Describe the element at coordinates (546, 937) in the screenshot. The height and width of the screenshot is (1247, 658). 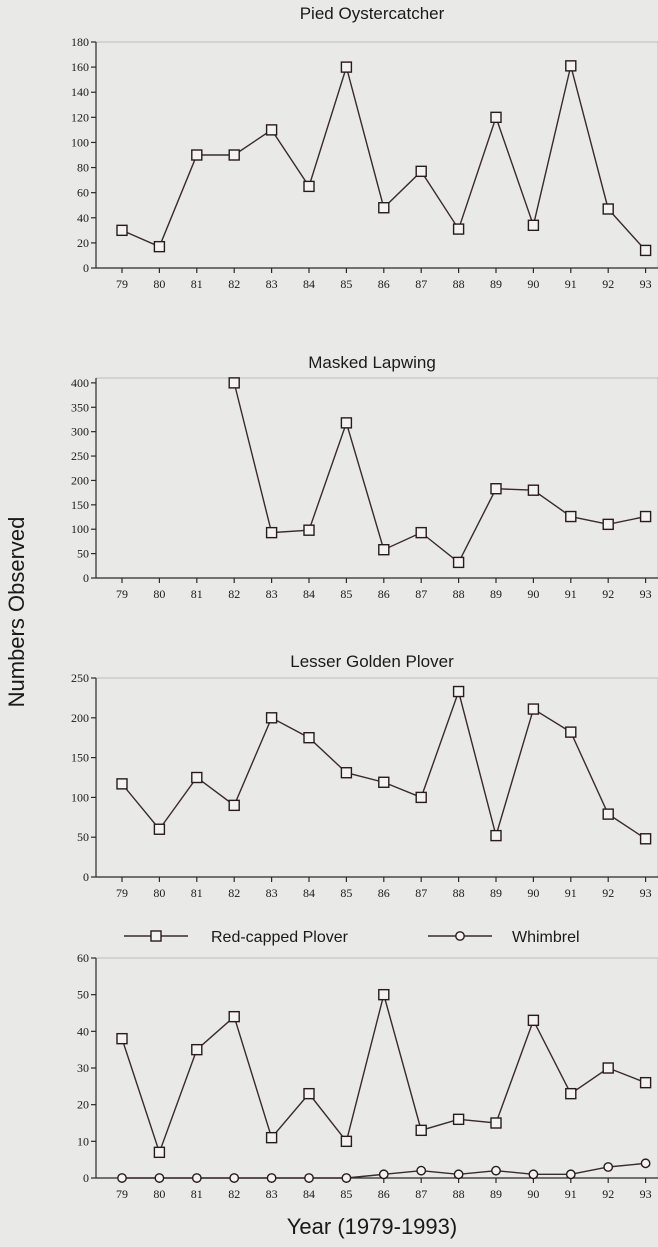
I see `legend-label: Whimbrel` at that location.